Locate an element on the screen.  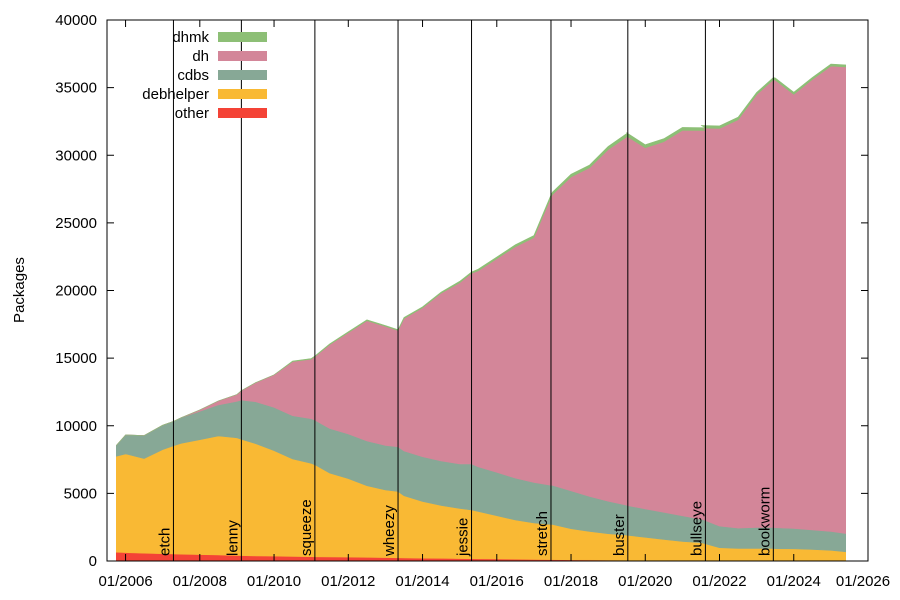
release-label-bullseye: bullseye is located at coordinates (696, 528).